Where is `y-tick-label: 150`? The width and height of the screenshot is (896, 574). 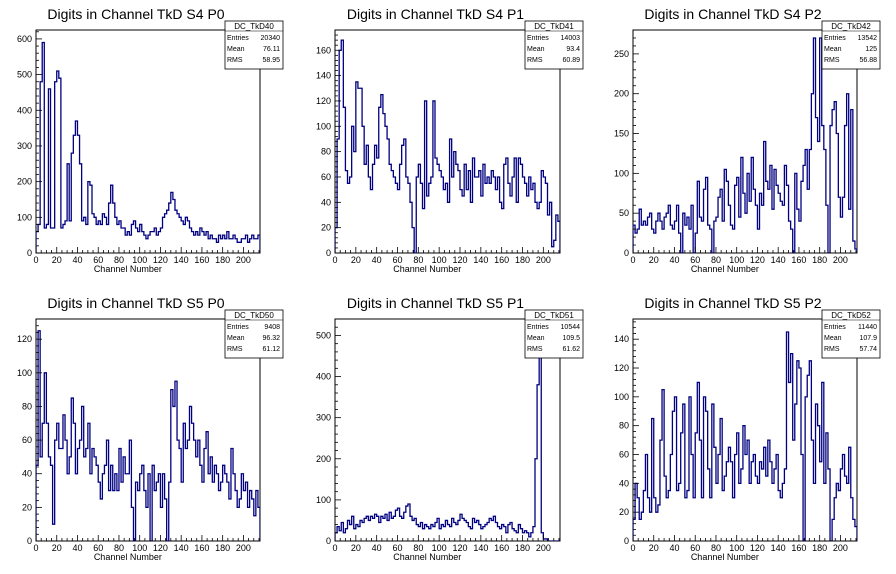 y-tick-label: 150 is located at coordinates (621, 134).